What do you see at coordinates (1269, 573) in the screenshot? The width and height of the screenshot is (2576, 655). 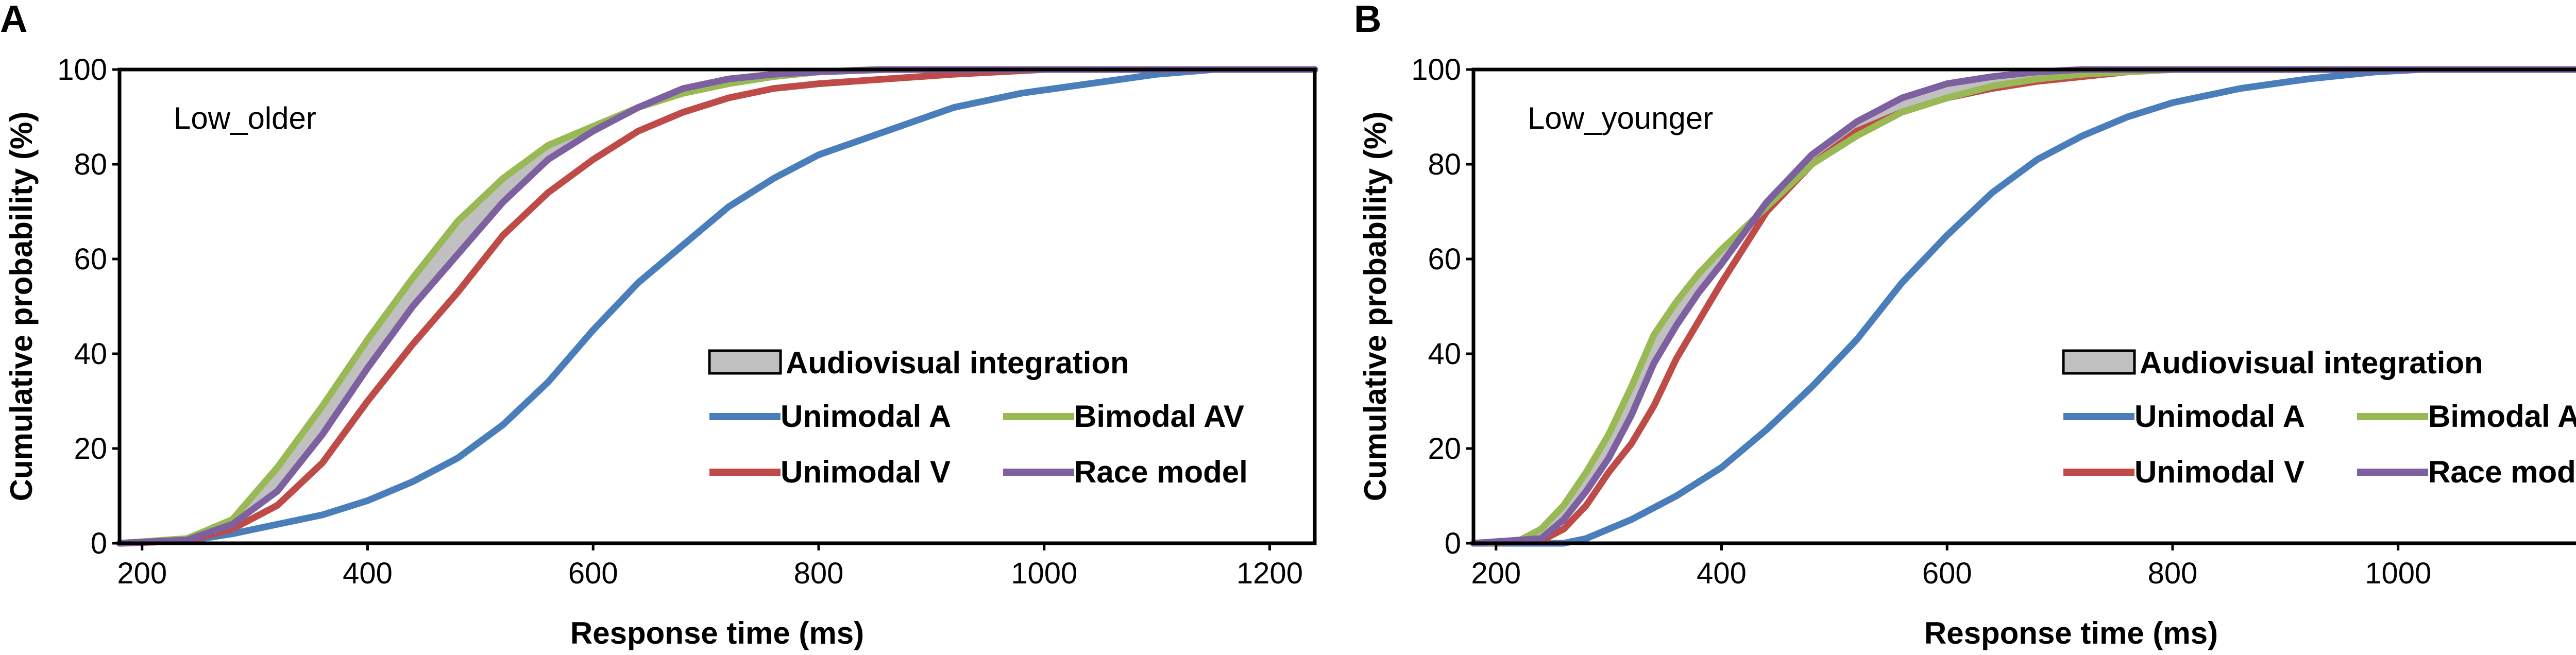 I see `x-tick-label: 1200` at bounding box center [1269, 573].